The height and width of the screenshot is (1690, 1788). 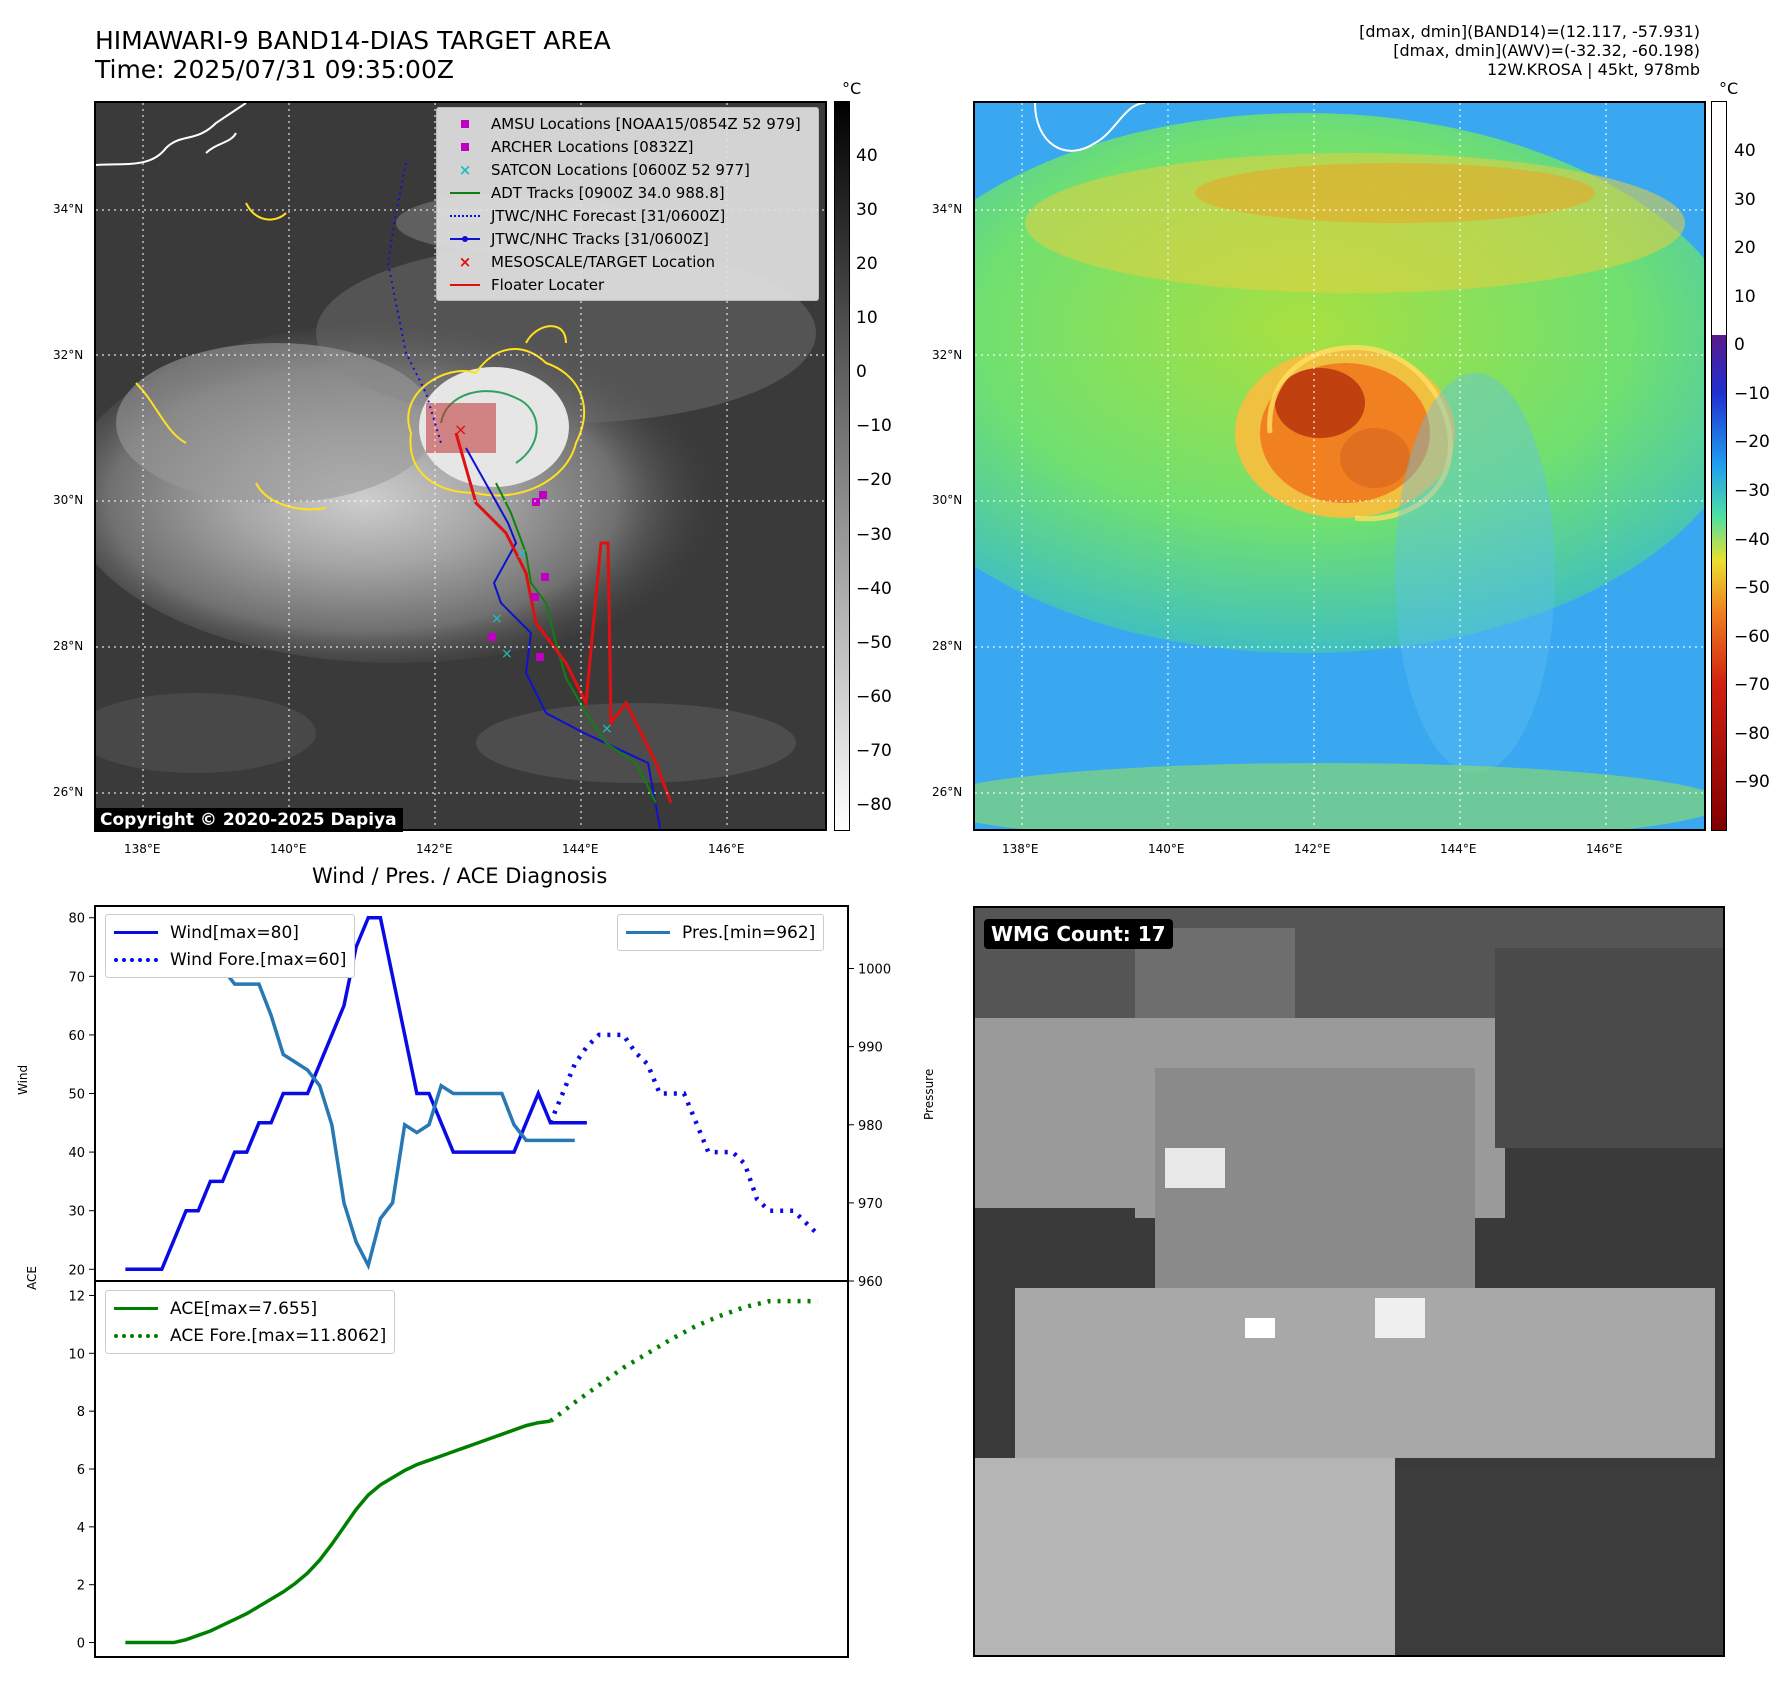 I want to click on ace-y-tick-label: 12, so click(x=76, y=1296).